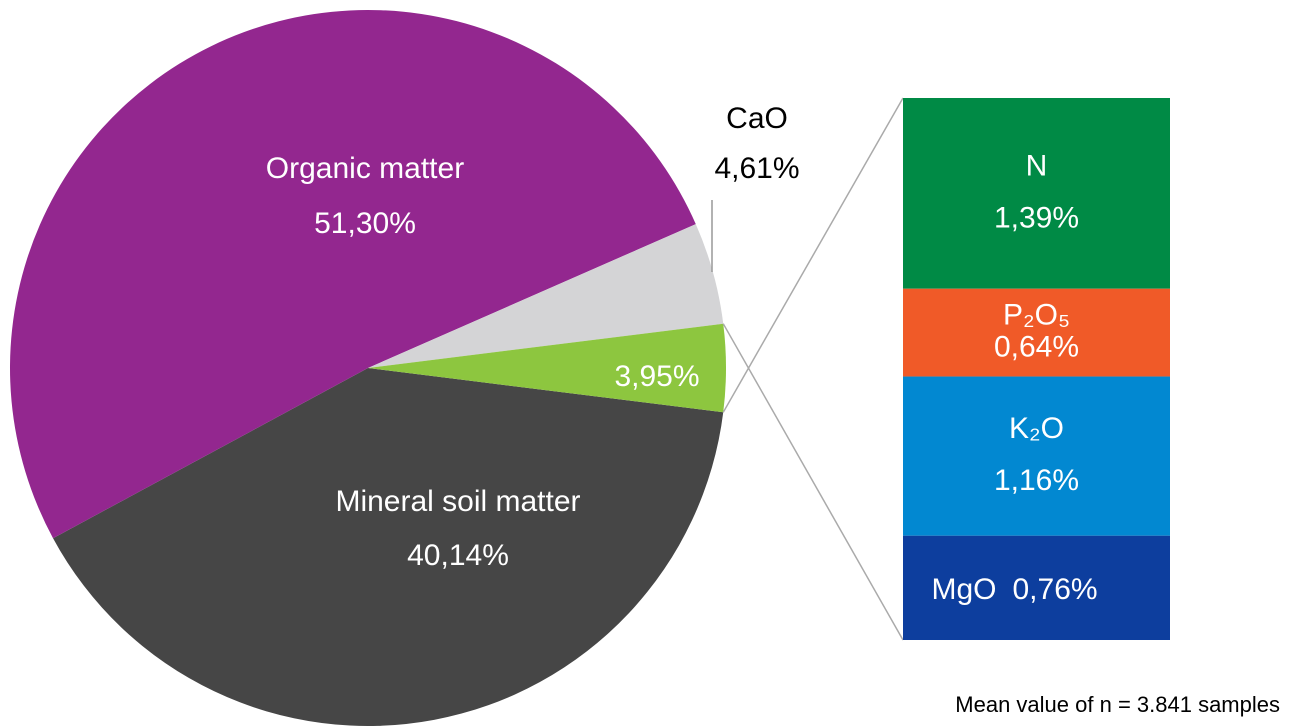 The height and width of the screenshot is (727, 1291). I want to click on slice-value-label: 40,14%, so click(458, 555).